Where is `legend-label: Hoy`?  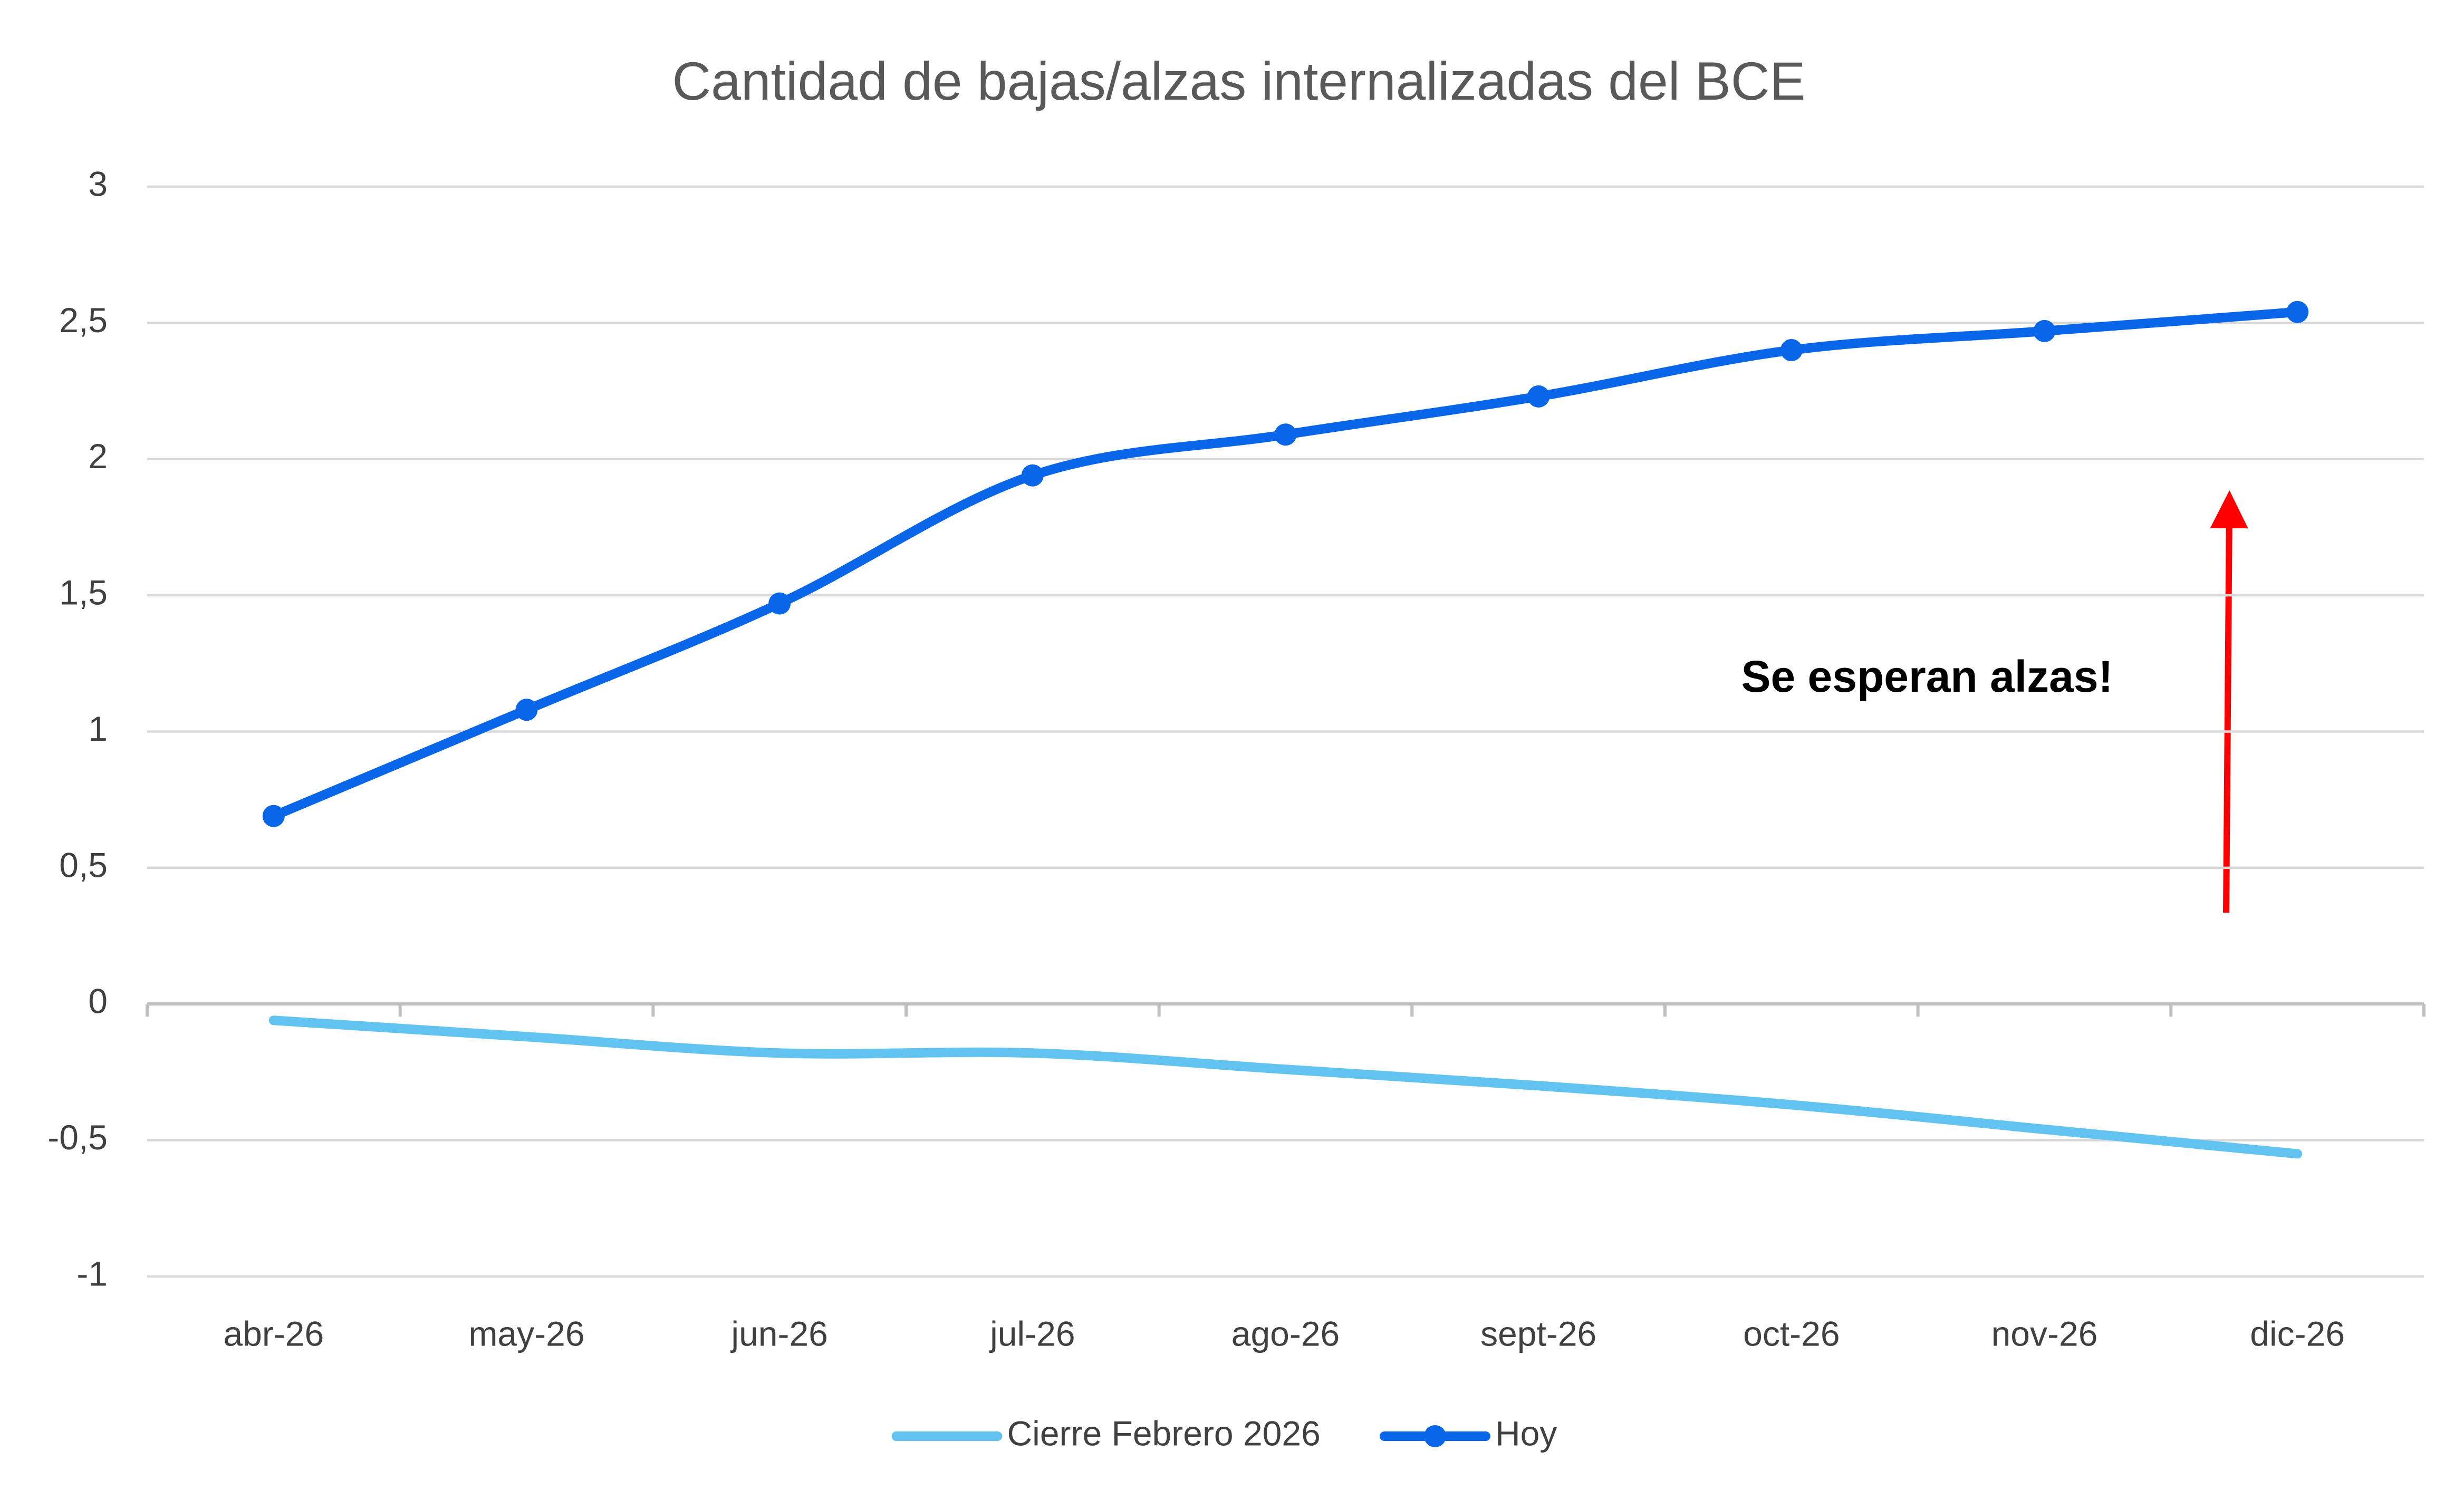
legend-label: Hoy is located at coordinates (1526, 1433).